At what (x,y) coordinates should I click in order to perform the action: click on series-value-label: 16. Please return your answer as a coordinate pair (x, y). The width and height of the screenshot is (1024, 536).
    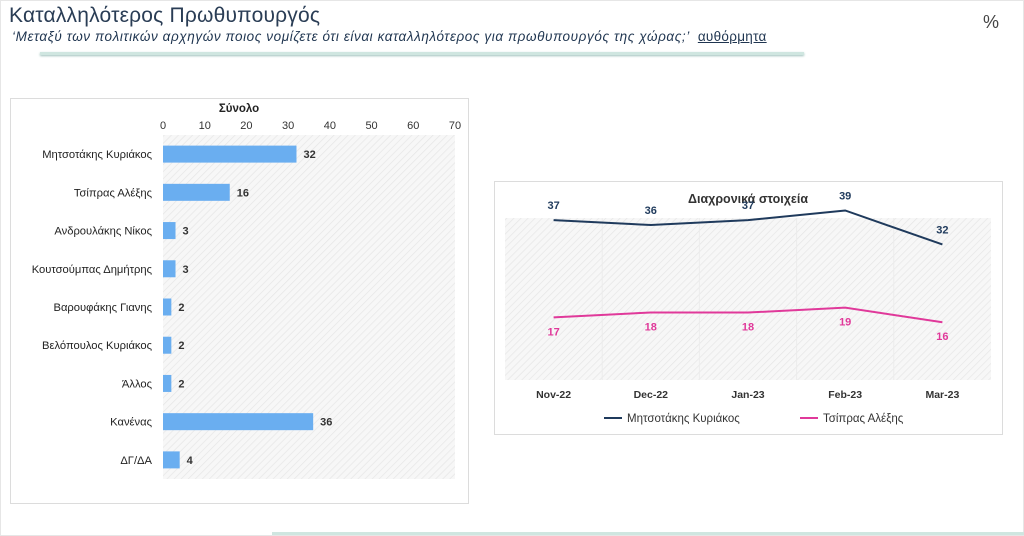
    Looking at the image, I should click on (942, 337).